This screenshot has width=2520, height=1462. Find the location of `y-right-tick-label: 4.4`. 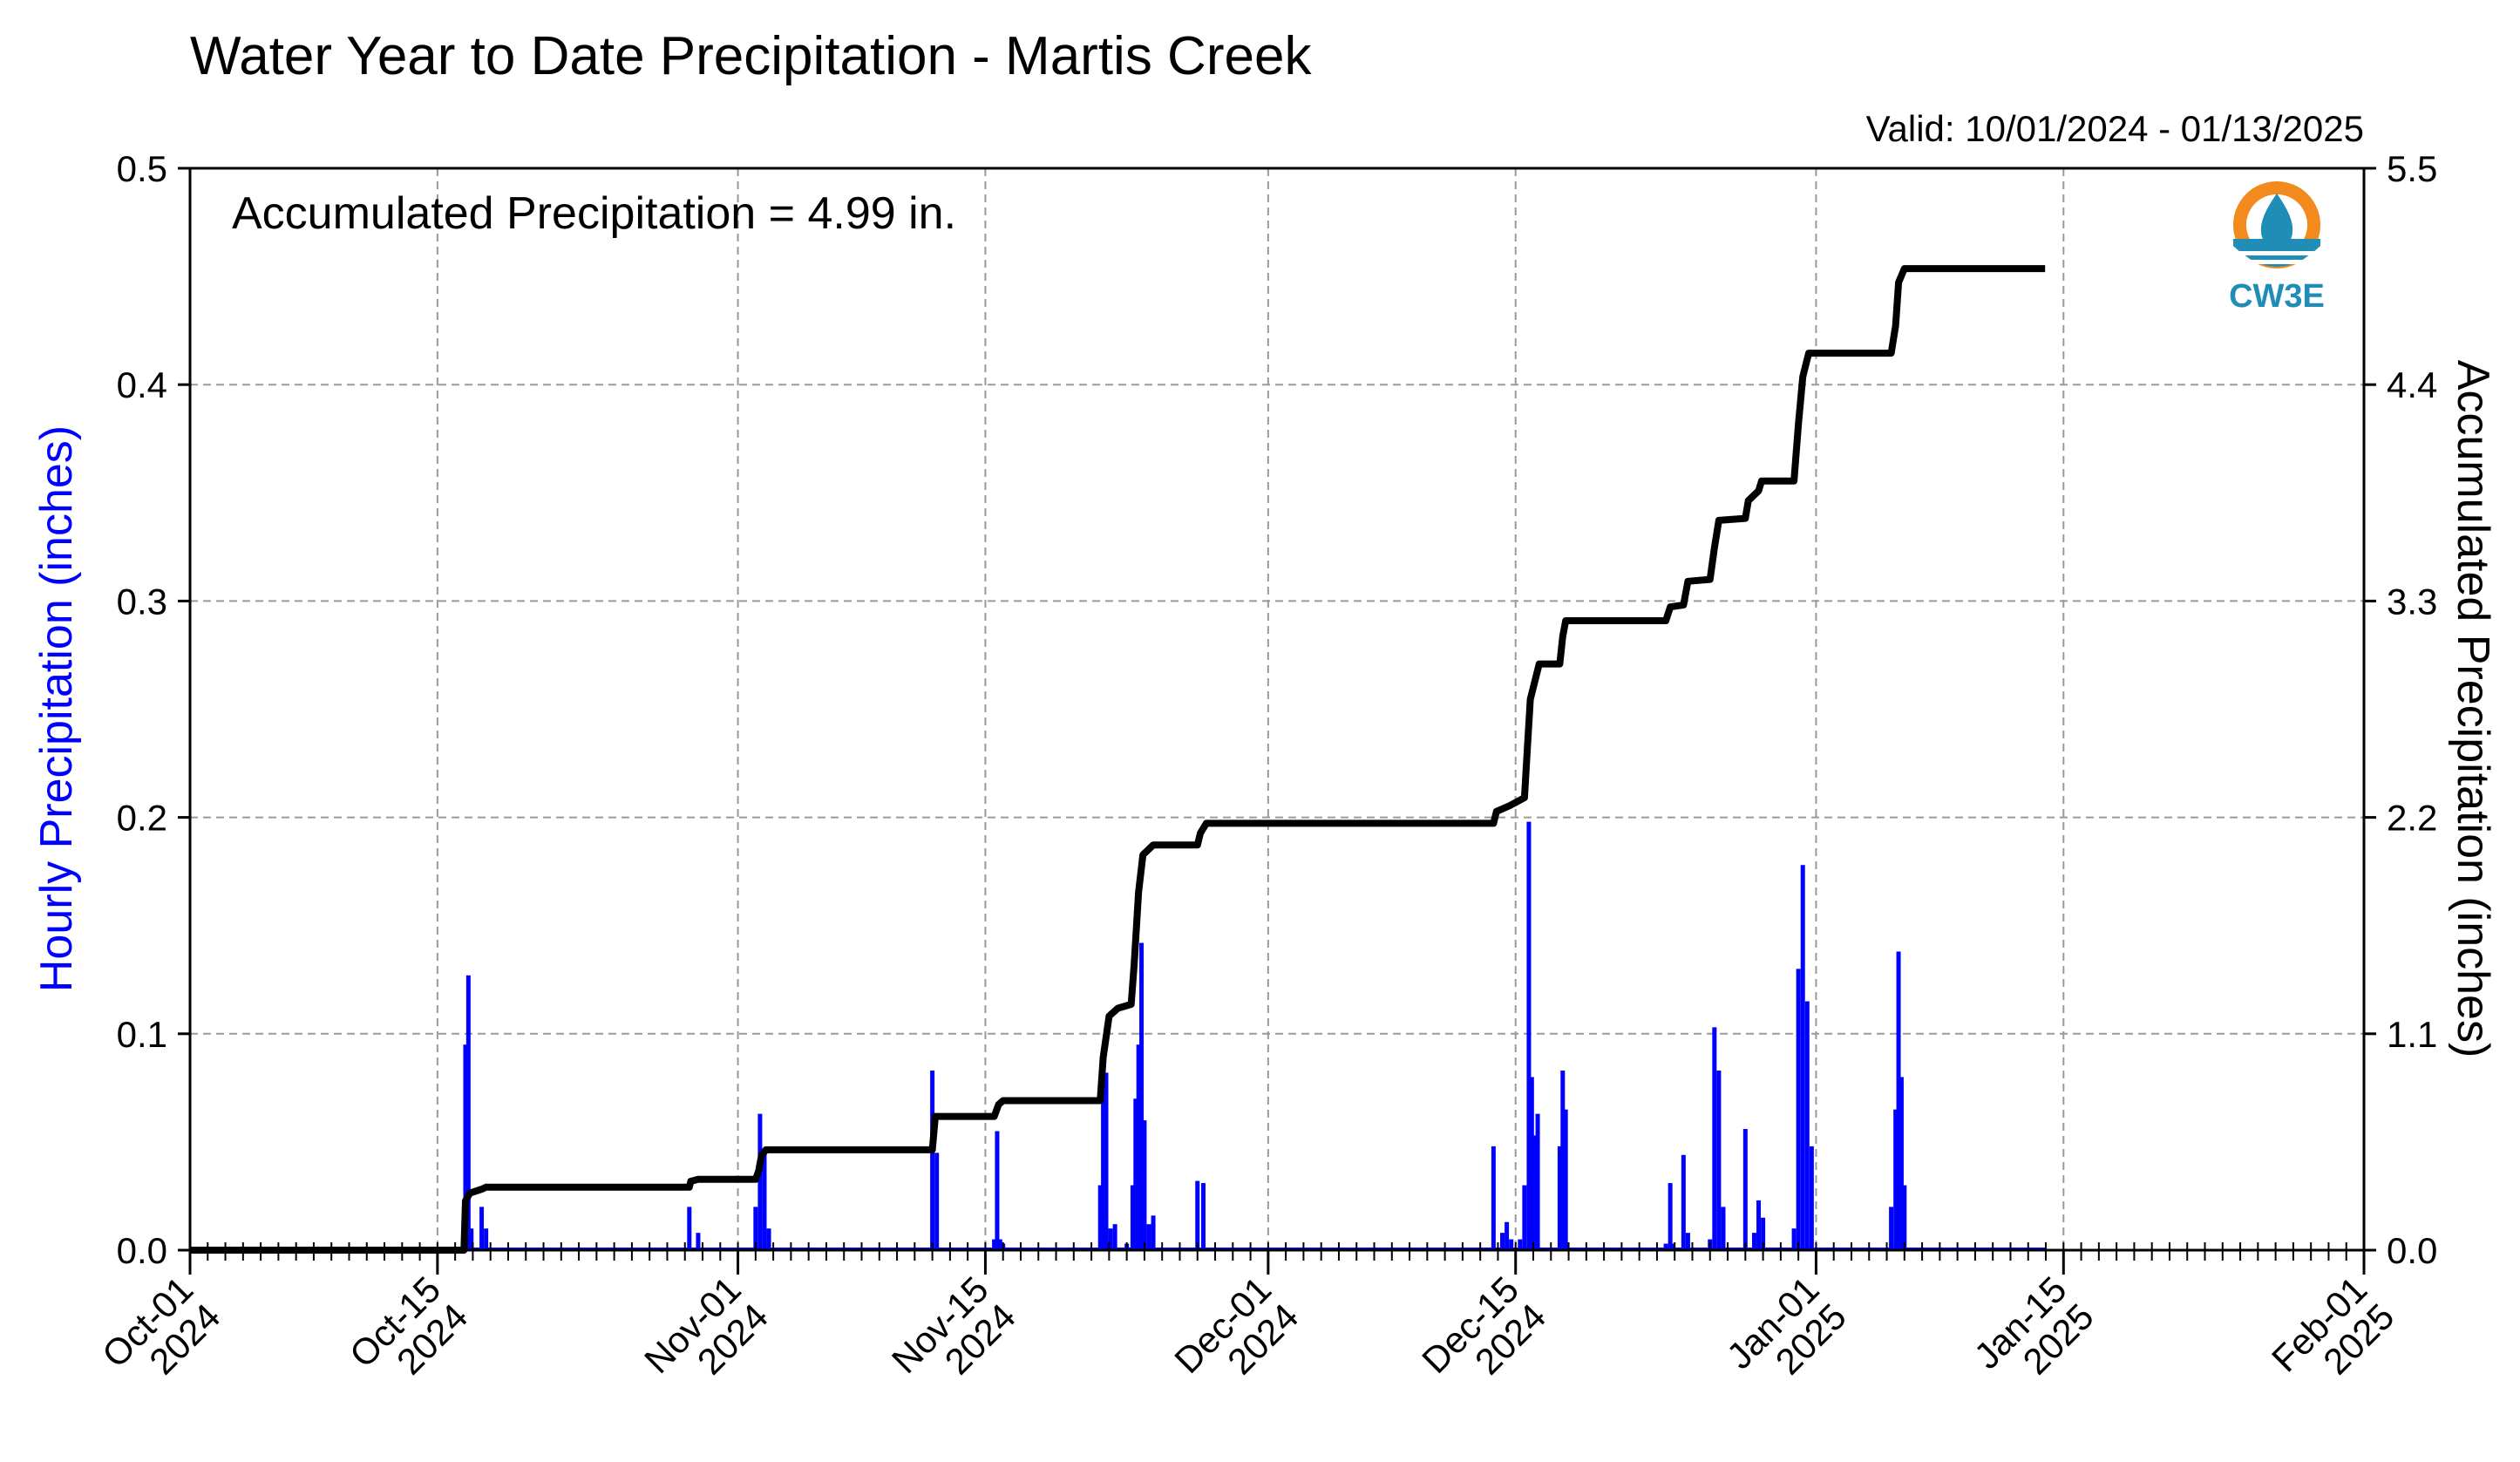

y-right-tick-label: 4.4 is located at coordinates (2412, 384).